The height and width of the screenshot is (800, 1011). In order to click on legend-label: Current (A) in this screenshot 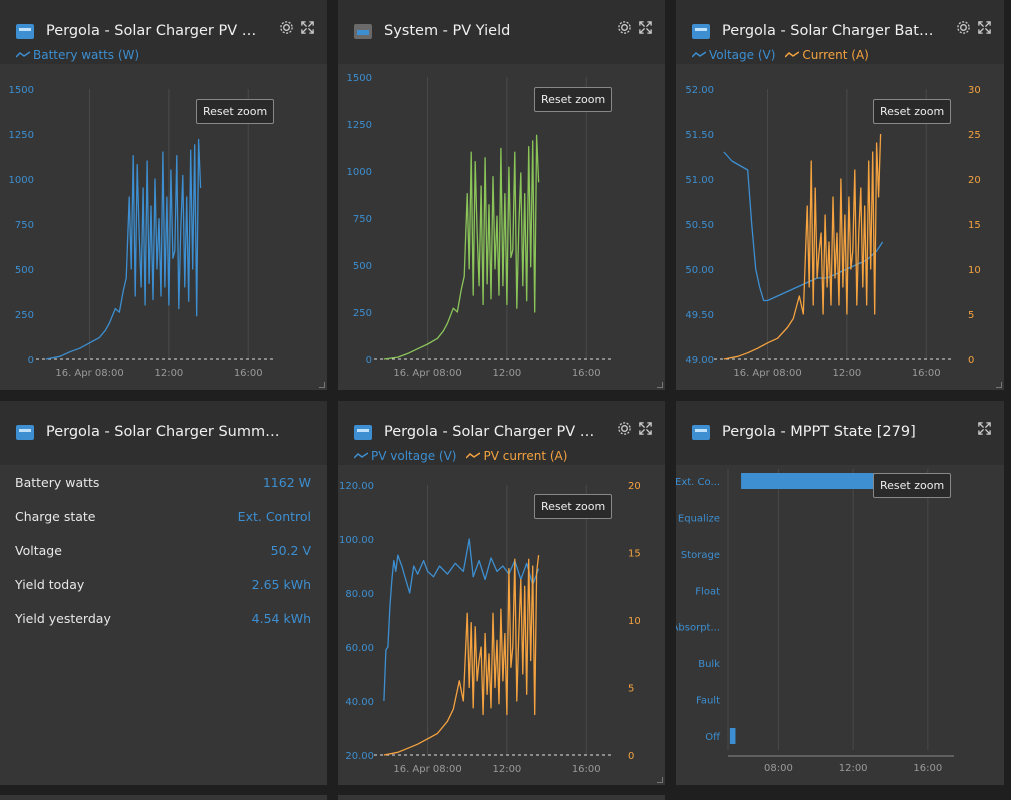, I will do `click(835, 55)`.